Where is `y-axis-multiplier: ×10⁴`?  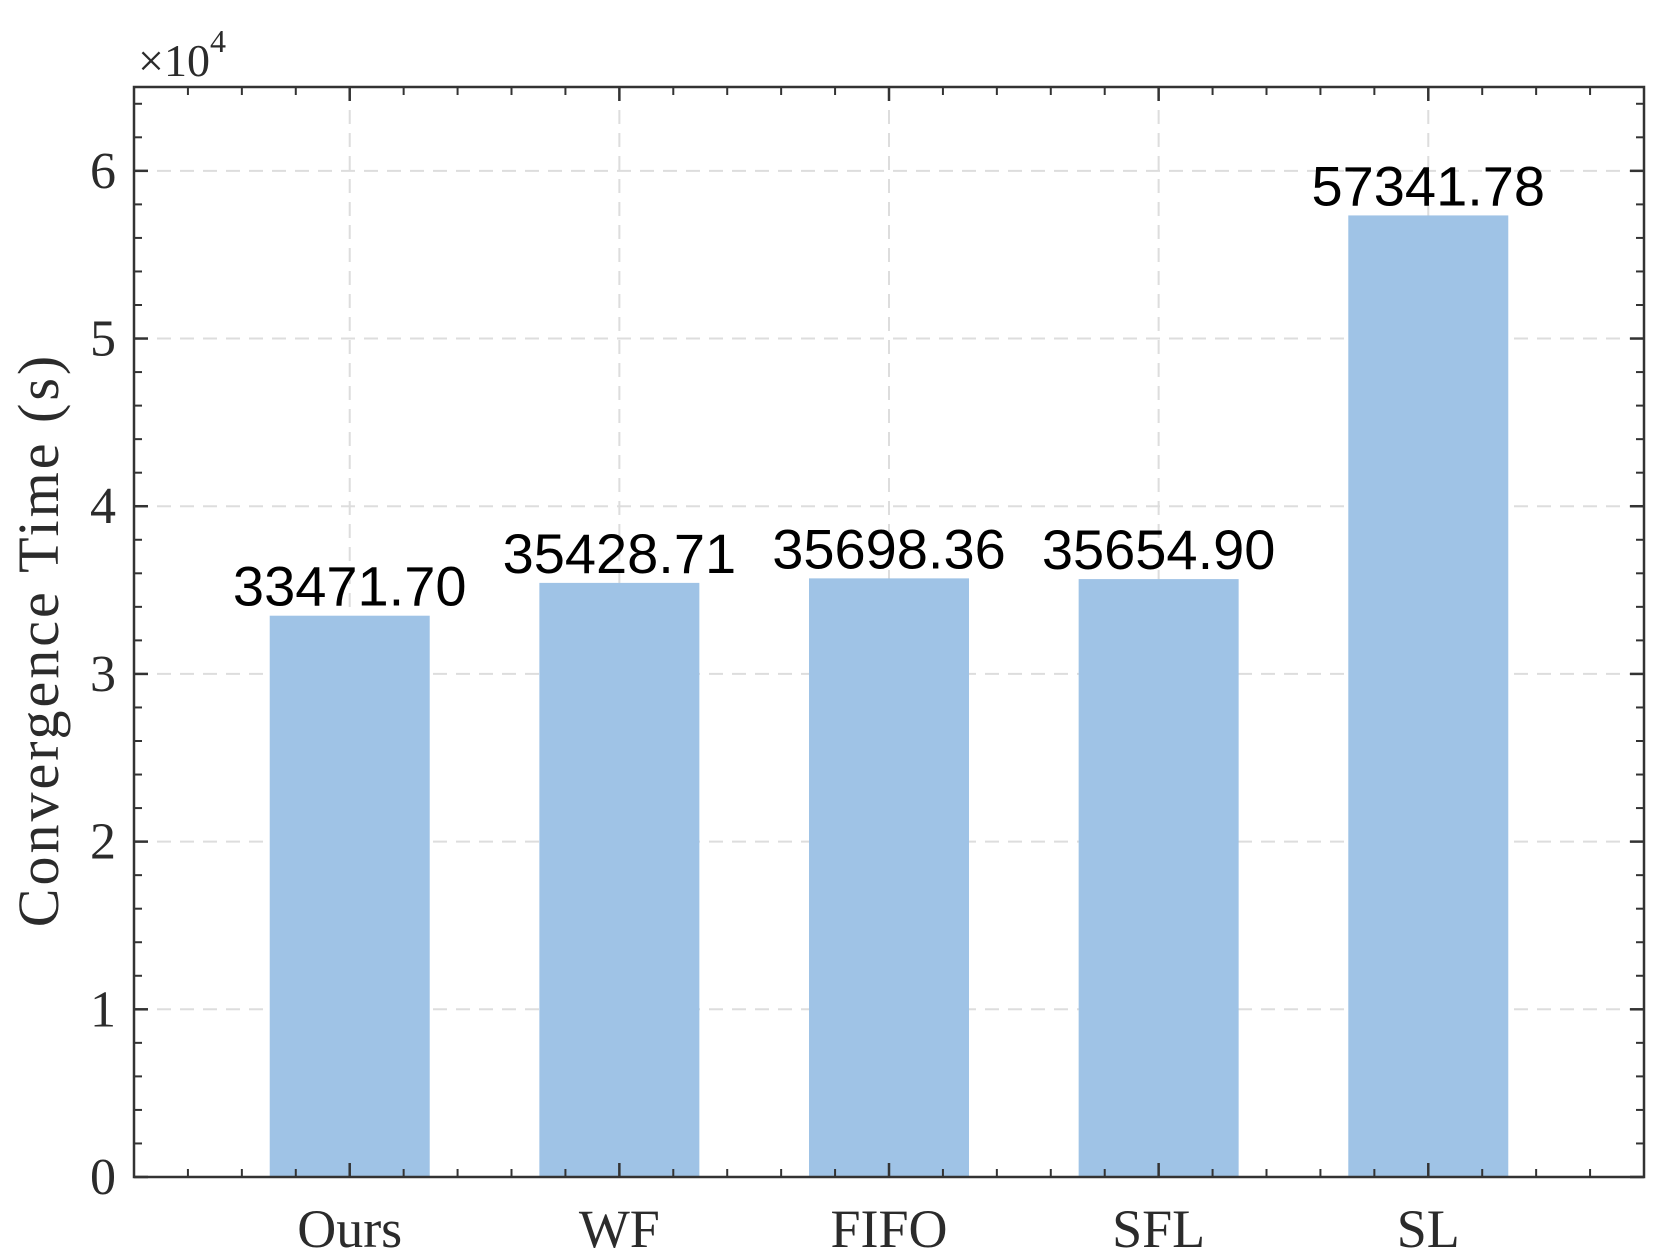
y-axis-multiplier: ×10⁴ is located at coordinates (182, 54).